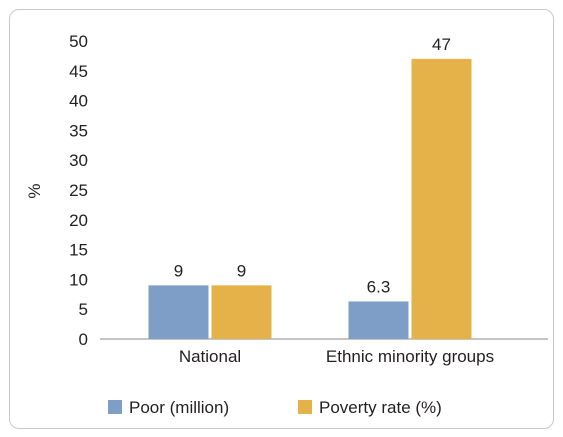 This screenshot has height=437, width=563. Describe the element at coordinates (179, 407) in the screenshot. I see `legend-label: Poor (million)` at that location.